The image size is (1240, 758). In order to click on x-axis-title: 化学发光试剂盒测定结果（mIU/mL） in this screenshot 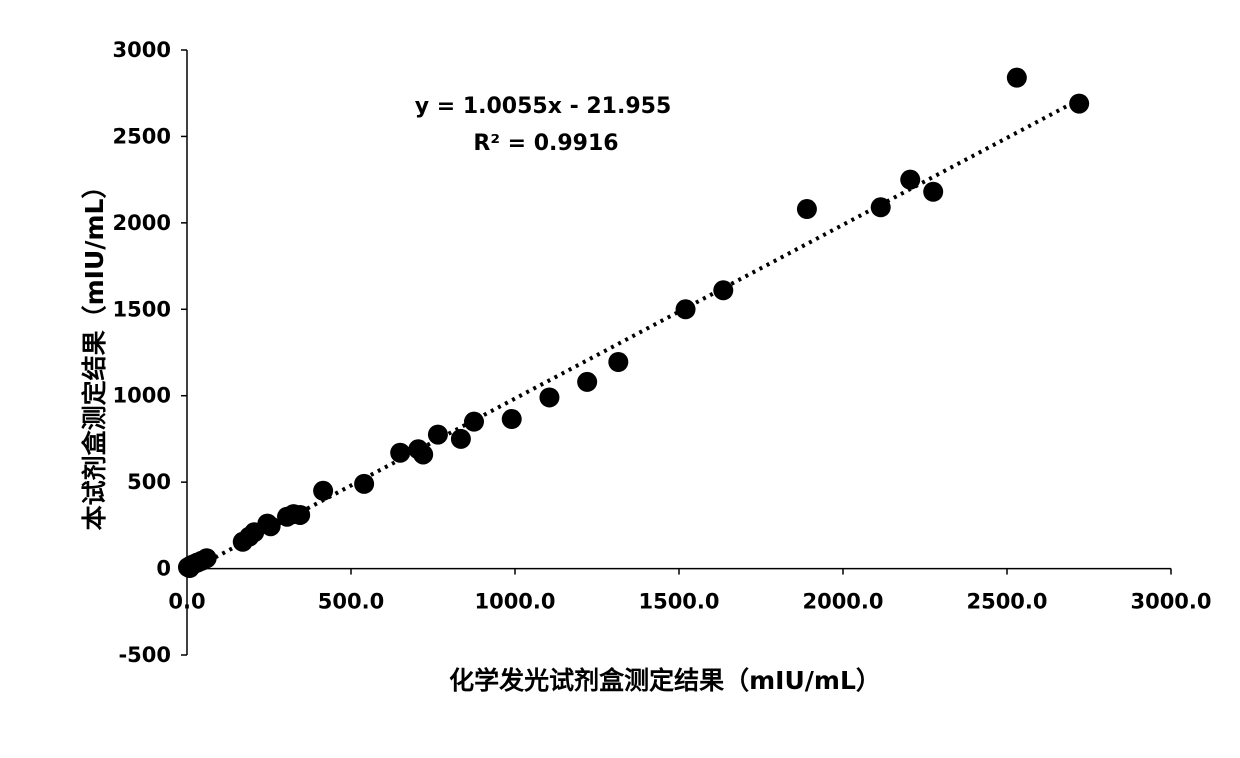, I will do `click(665, 680)`.